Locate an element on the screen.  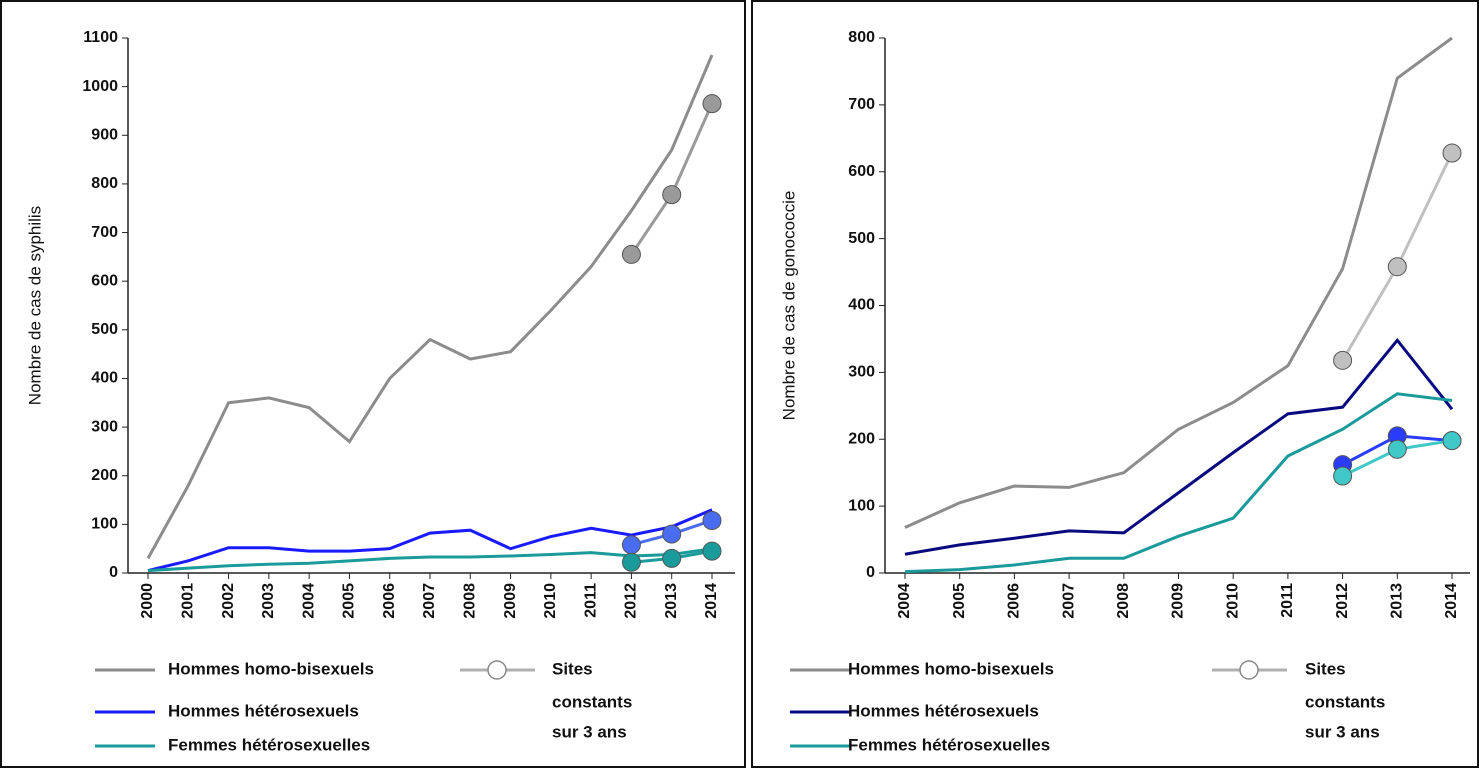
y-tick-label: 1000 is located at coordinates (100, 86).